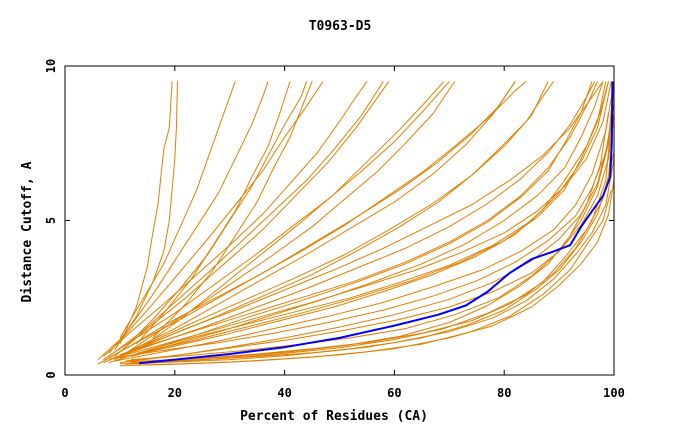 This screenshot has height=444, width=680. Describe the element at coordinates (51, 374) in the screenshot. I see `y-tick-label-0: 0` at that location.